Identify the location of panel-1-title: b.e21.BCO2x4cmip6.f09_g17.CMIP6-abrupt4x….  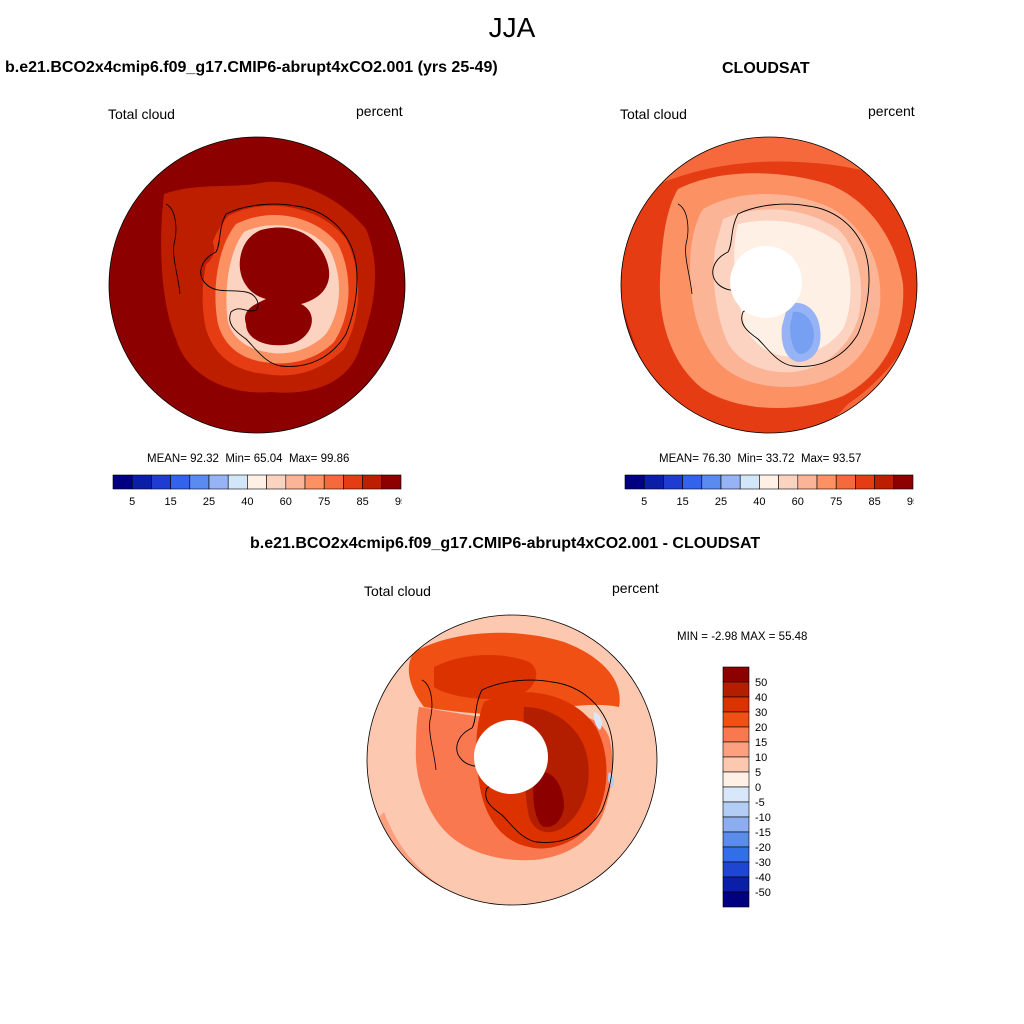
(251, 67).